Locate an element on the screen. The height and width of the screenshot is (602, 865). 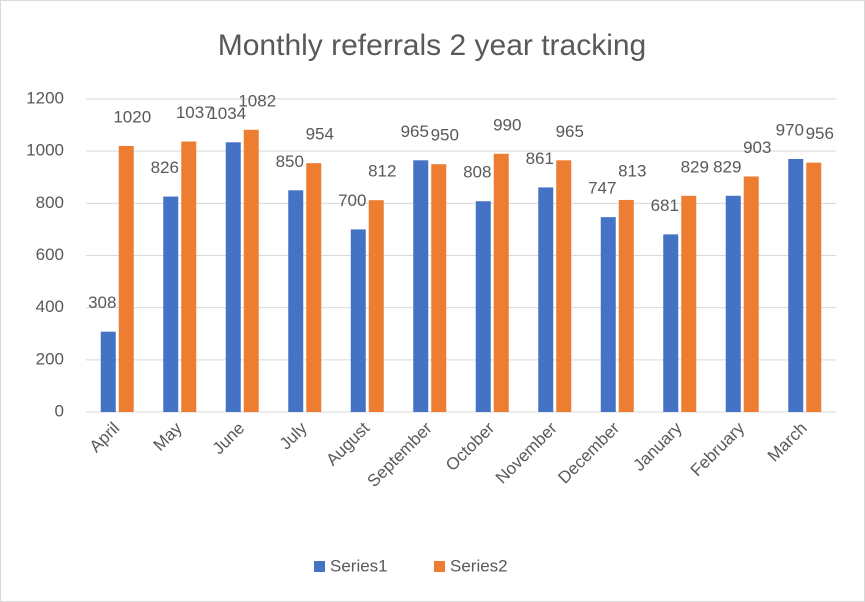
data-label: 903 is located at coordinates (757, 147).